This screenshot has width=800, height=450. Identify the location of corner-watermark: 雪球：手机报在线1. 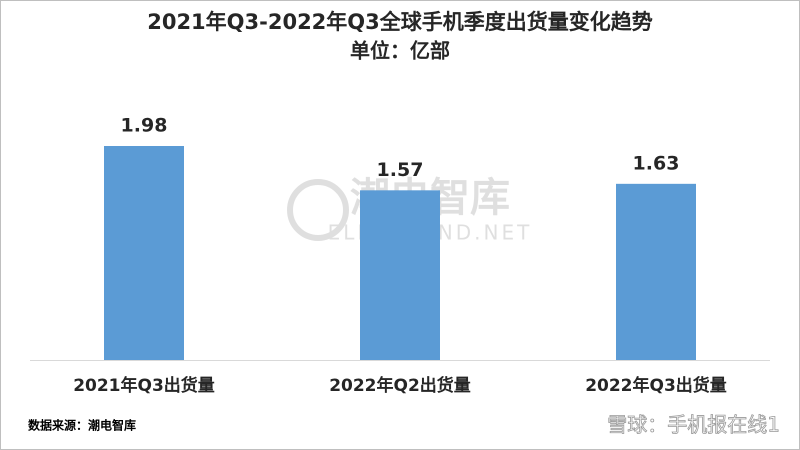
(693, 425).